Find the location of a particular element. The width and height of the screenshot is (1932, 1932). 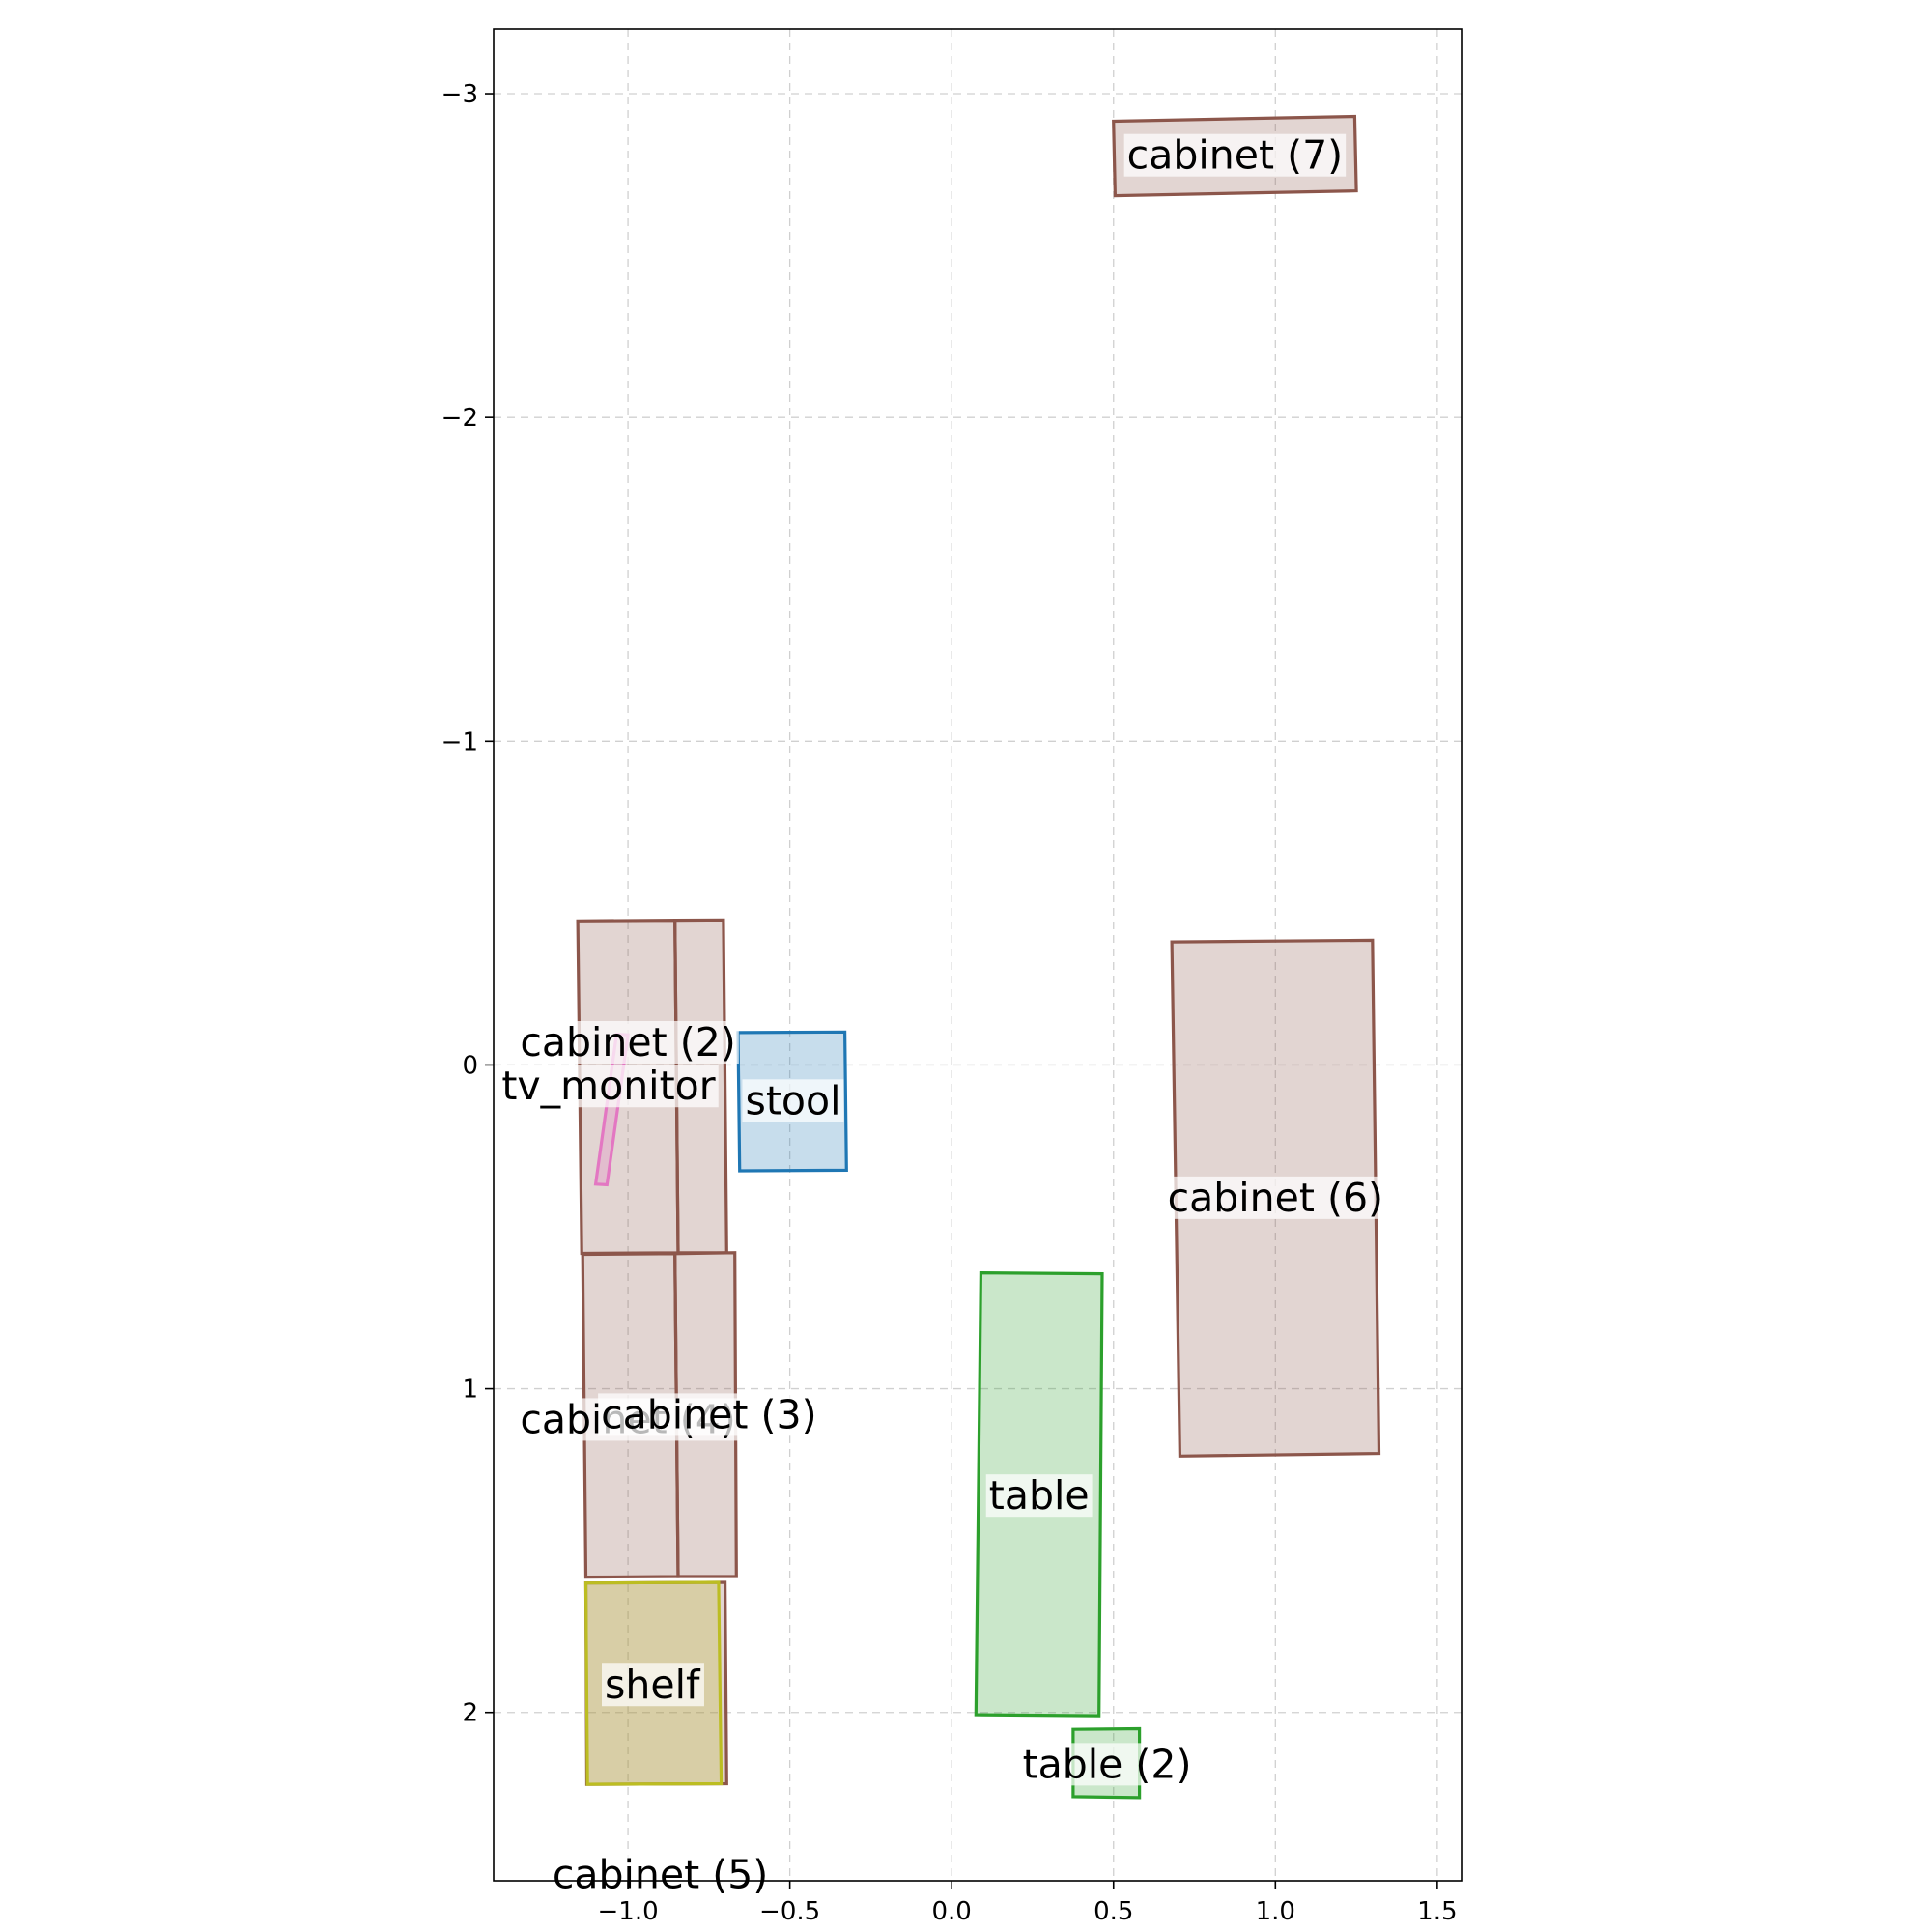

label-group-cabinet-5: cabinet (5) is located at coordinates (660, 1874).